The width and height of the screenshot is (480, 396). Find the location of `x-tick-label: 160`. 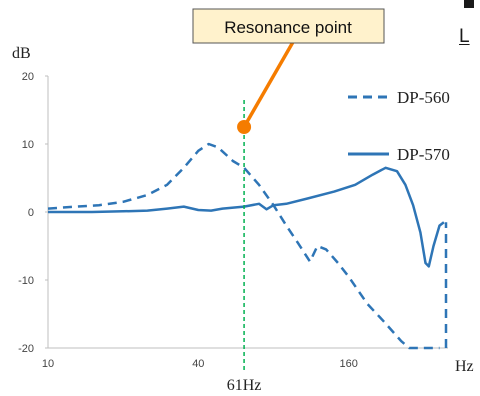

x-tick-label: 160 is located at coordinates (348, 364).